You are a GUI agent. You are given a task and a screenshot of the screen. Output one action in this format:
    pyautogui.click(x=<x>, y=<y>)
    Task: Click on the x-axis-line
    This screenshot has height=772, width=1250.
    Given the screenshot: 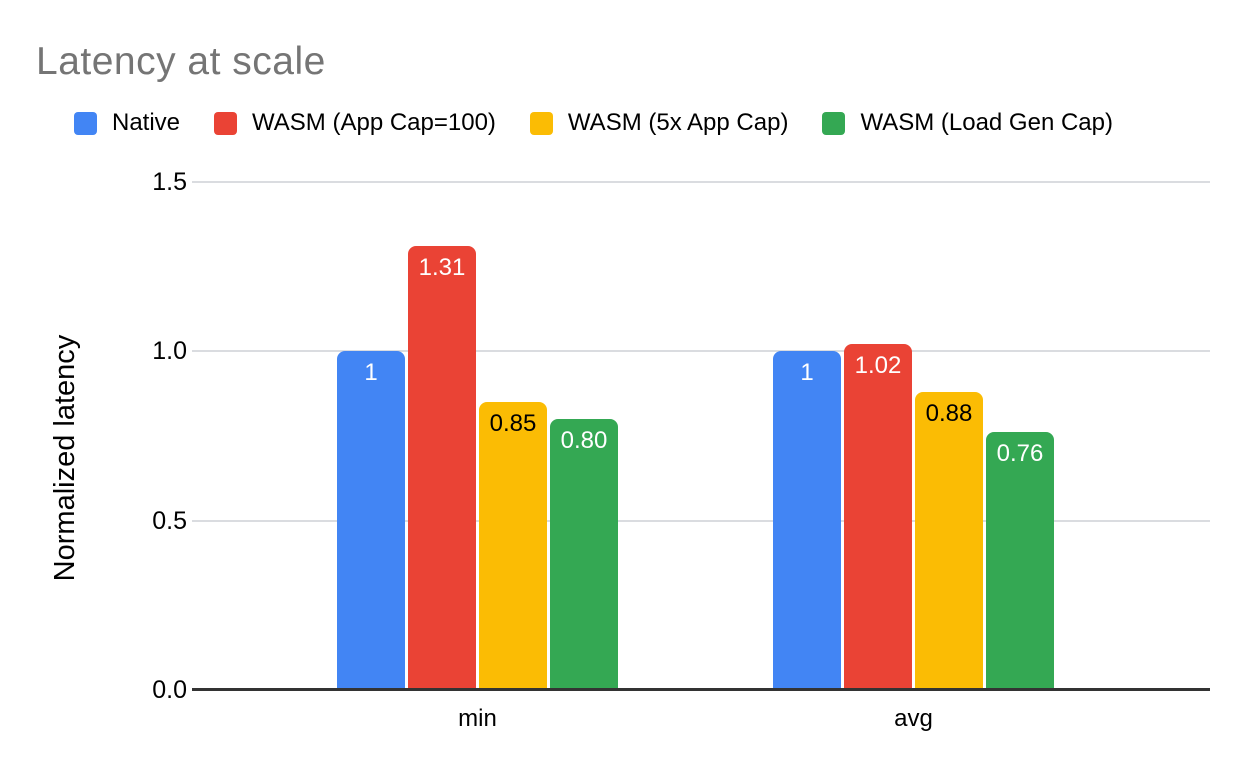 What is the action you would take?
    pyautogui.click(x=701, y=689)
    